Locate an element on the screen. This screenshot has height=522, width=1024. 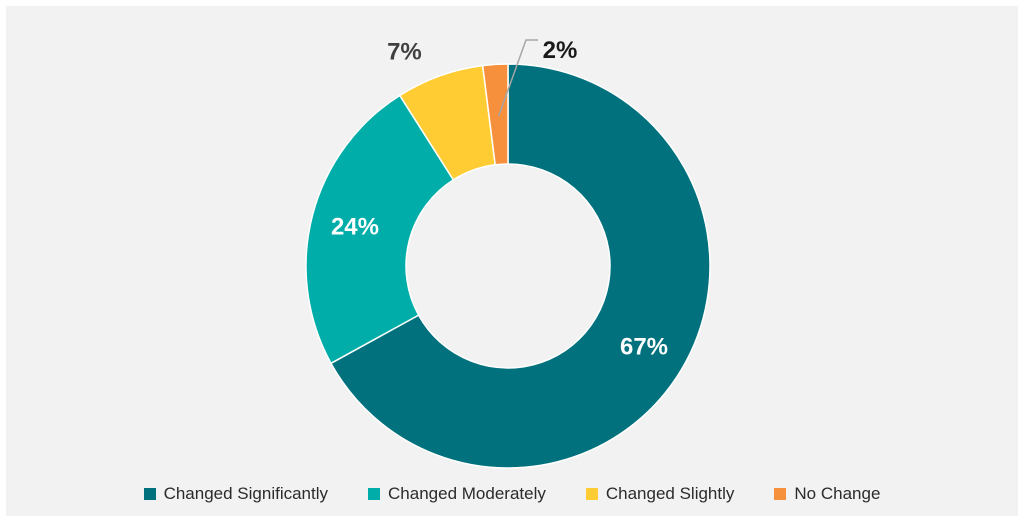
legend-label: Changed Significantly is located at coordinates (246, 493).